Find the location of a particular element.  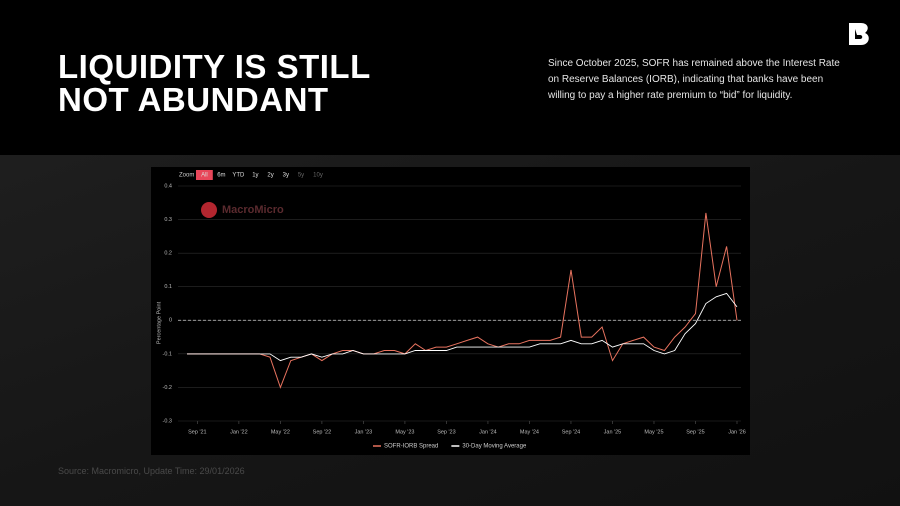

x-tick-label: Sep '21 is located at coordinates (197, 432).